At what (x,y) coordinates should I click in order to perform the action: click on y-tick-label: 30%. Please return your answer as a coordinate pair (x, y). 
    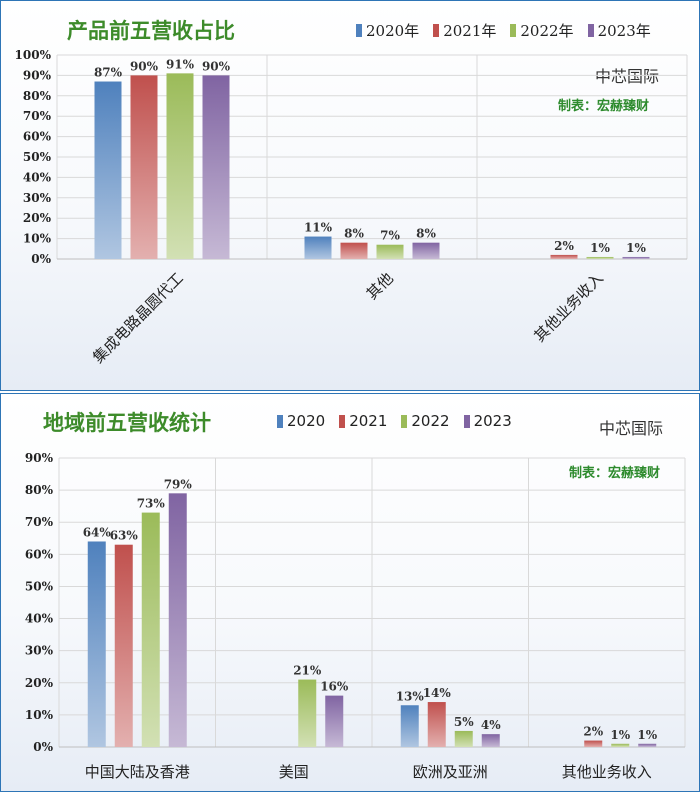
    Looking at the image, I should click on (37, 198).